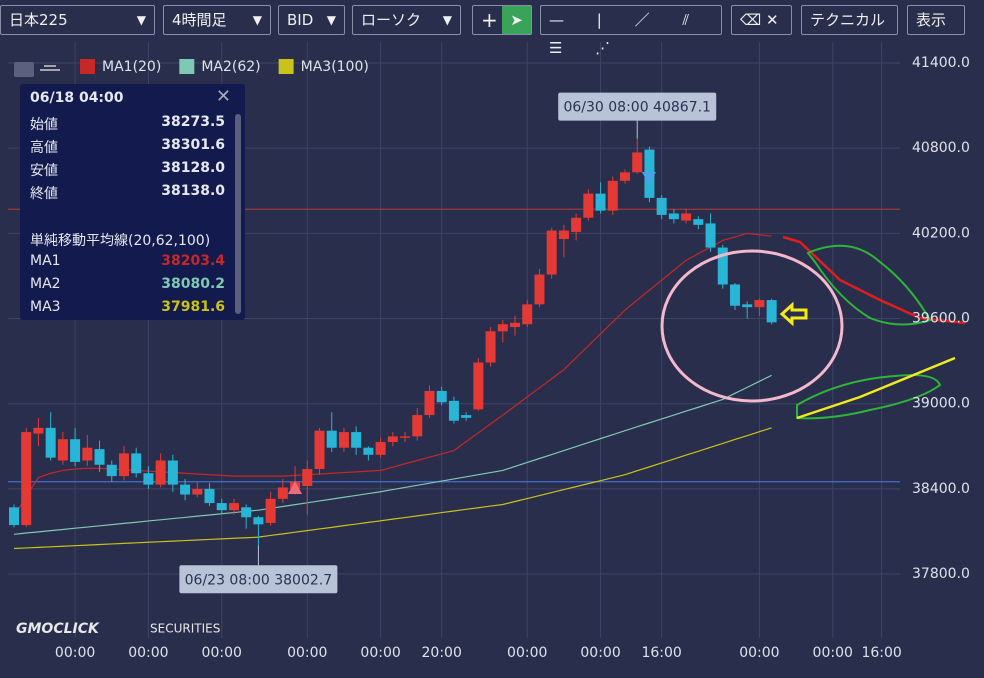 This screenshot has height=678, width=984. What do you see at coordinates (193, 191) in the screenshot?
I see `tooltip-value: 38138.0` at bounding box center [193, 191].